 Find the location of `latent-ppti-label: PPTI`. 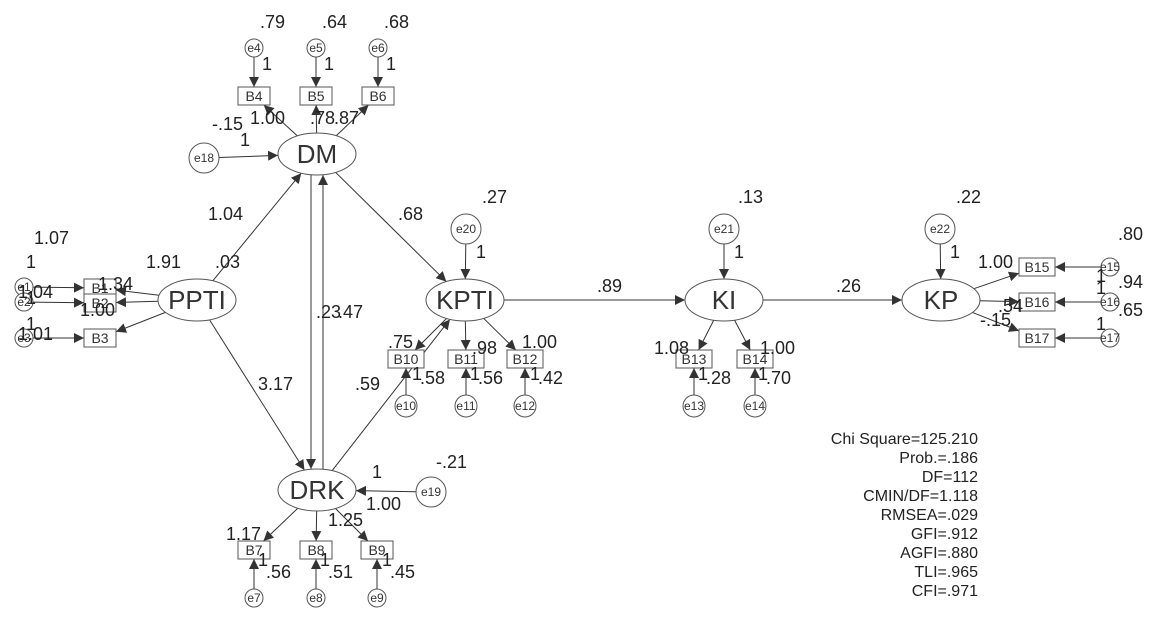

latent-ppti-label: PPTI is located at coordinates (197, 300).